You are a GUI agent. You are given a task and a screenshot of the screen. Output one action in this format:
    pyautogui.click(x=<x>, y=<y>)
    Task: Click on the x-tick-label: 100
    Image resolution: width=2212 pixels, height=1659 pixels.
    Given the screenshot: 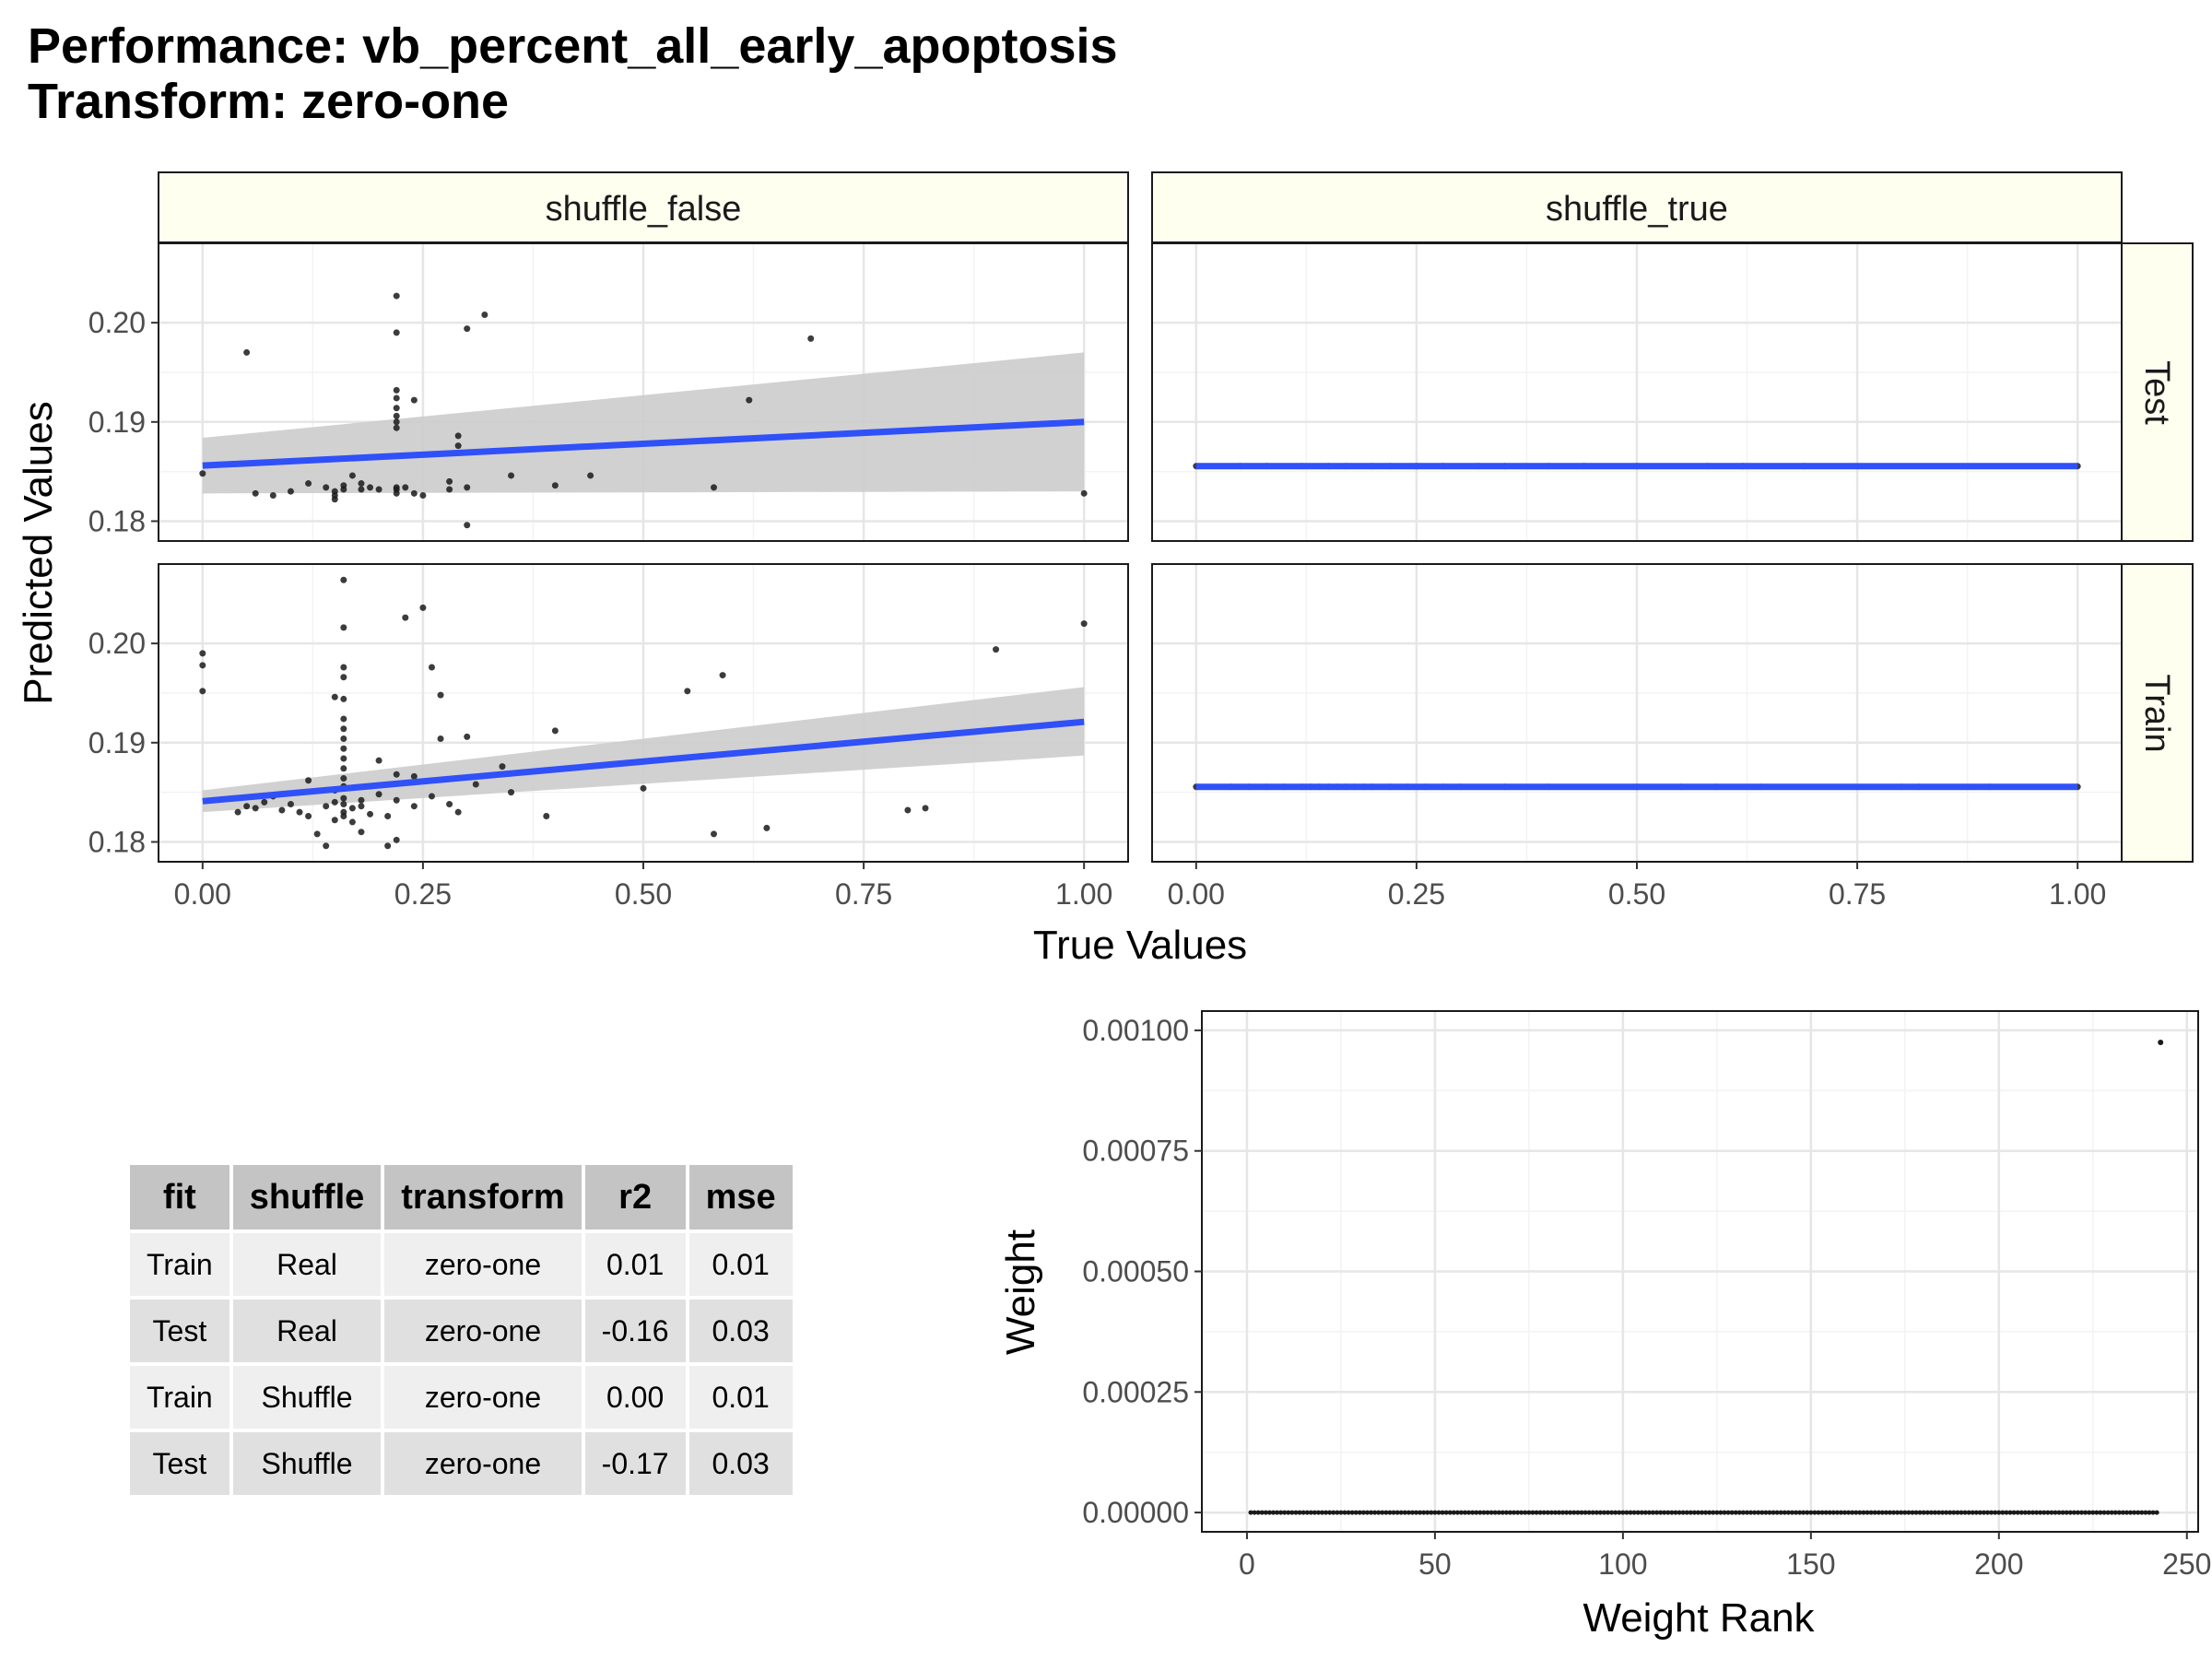 What is the action you would take?
    pyautogui.click(x=1622, y=1564)
    